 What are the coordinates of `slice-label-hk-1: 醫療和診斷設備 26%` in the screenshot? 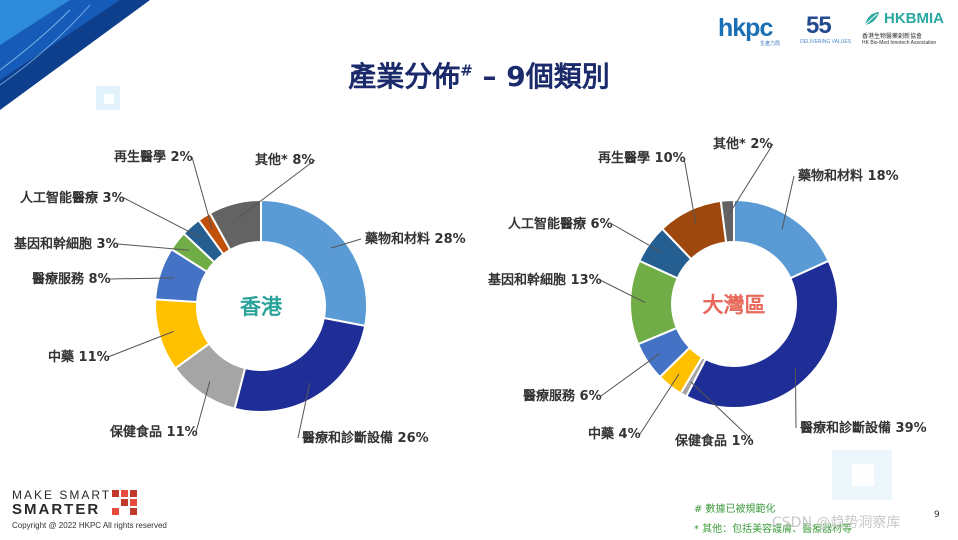 It's located at (365, 438).